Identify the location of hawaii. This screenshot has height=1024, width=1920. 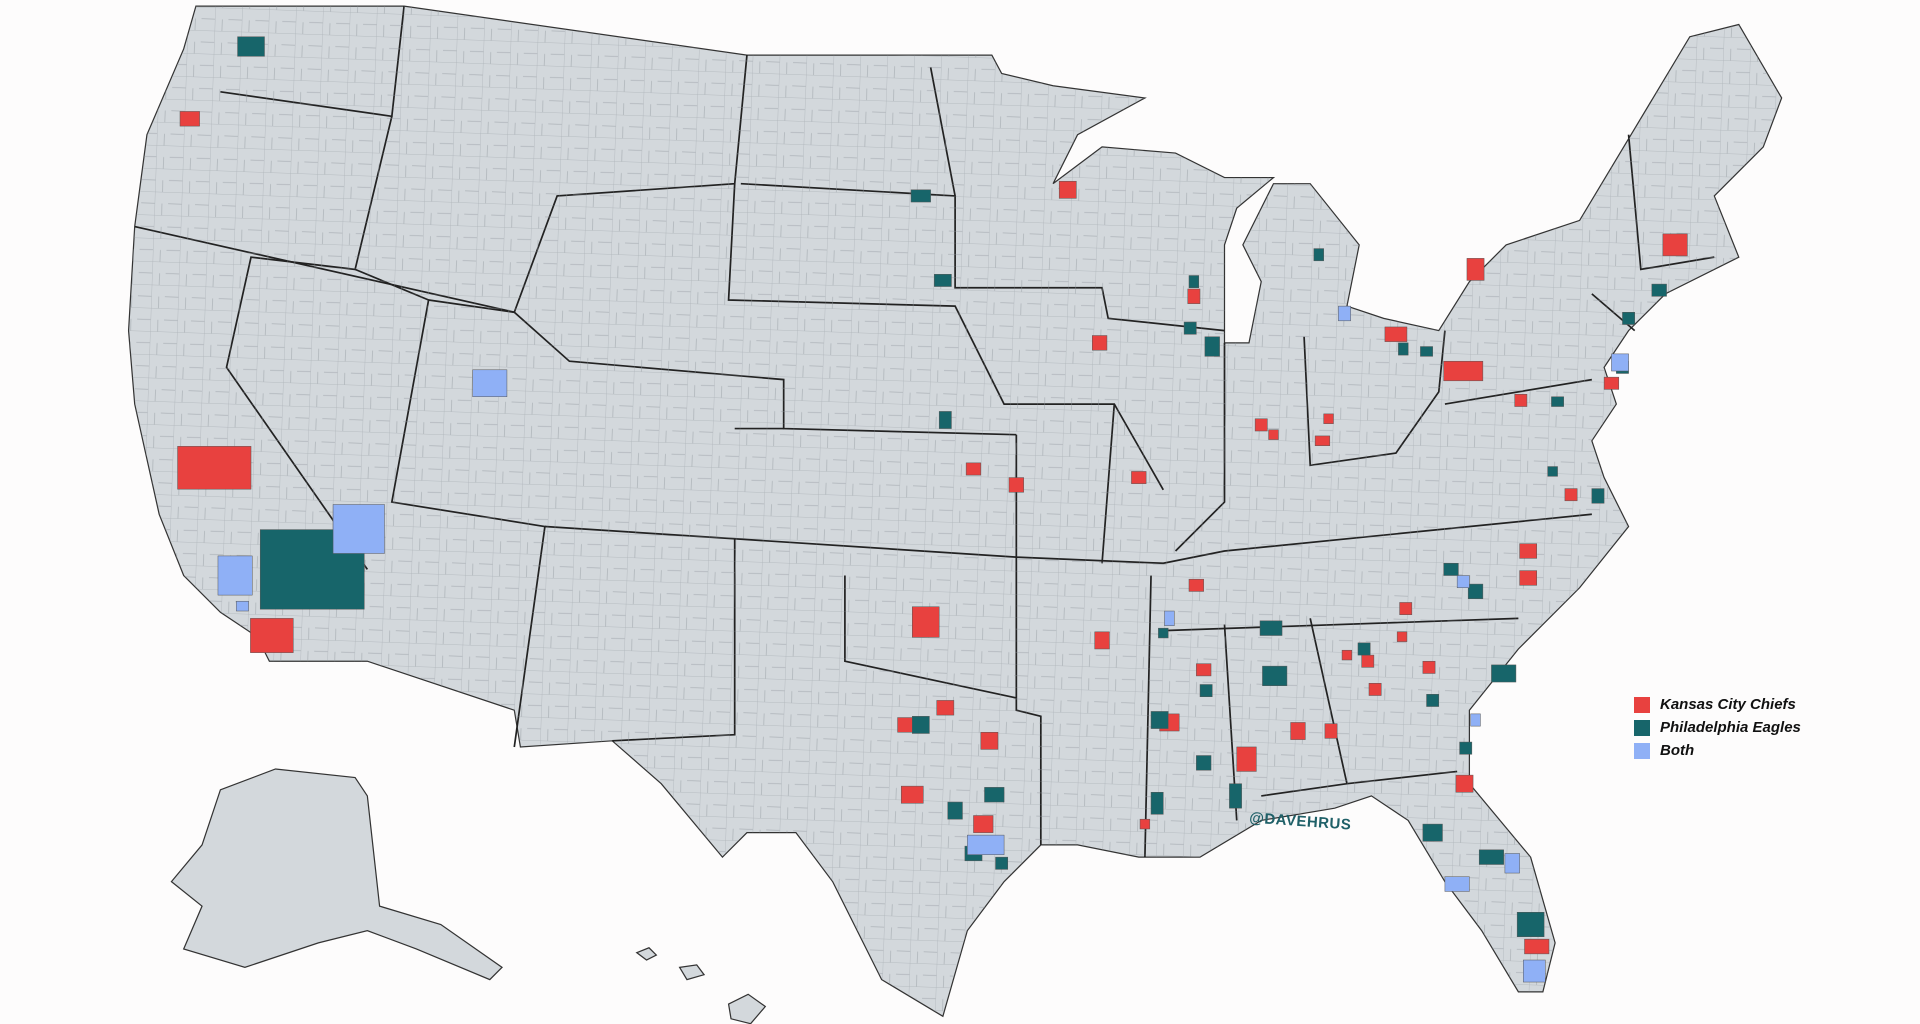
(701, 985).